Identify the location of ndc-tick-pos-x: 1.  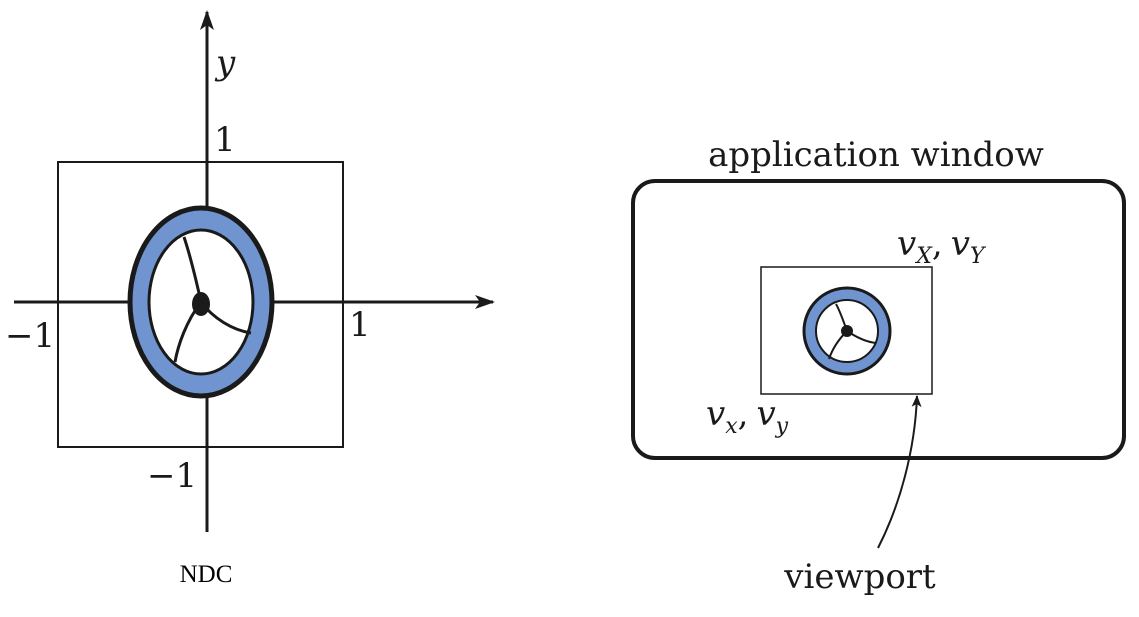
(360, 325).